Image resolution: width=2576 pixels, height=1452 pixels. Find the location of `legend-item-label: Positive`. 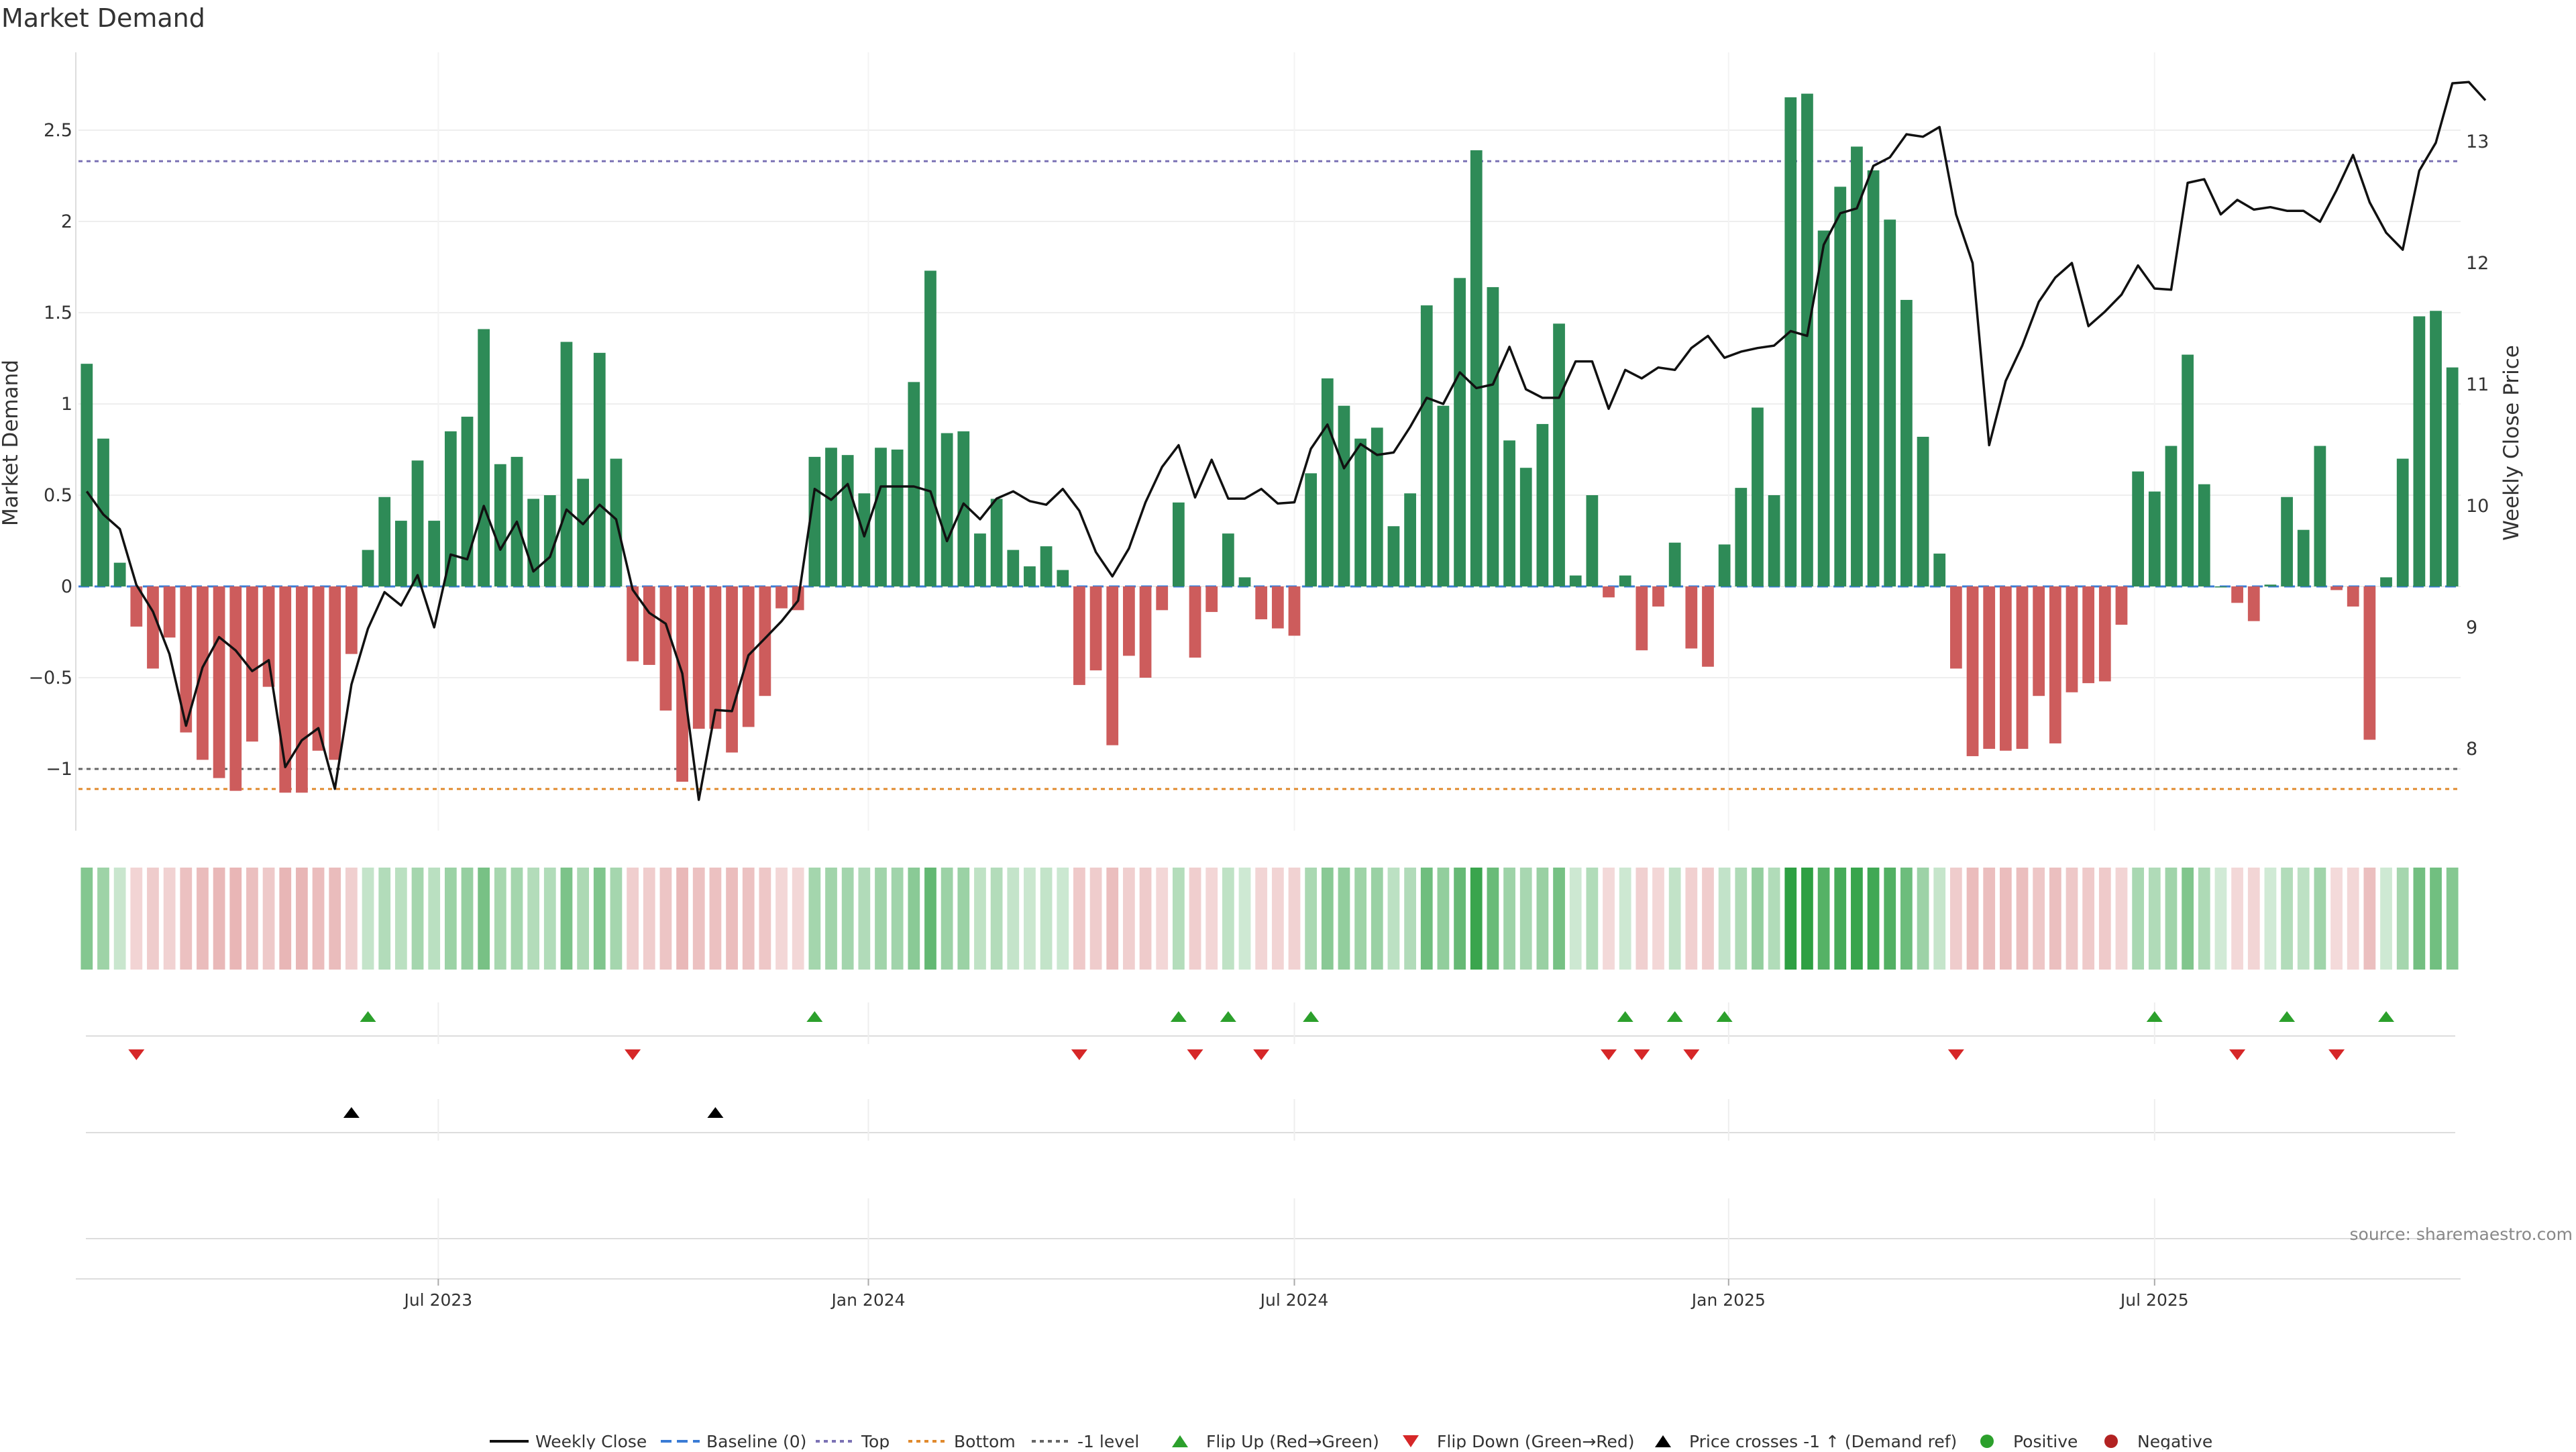

legend-item-label: Positive is located at coordinates (2045, 1440).